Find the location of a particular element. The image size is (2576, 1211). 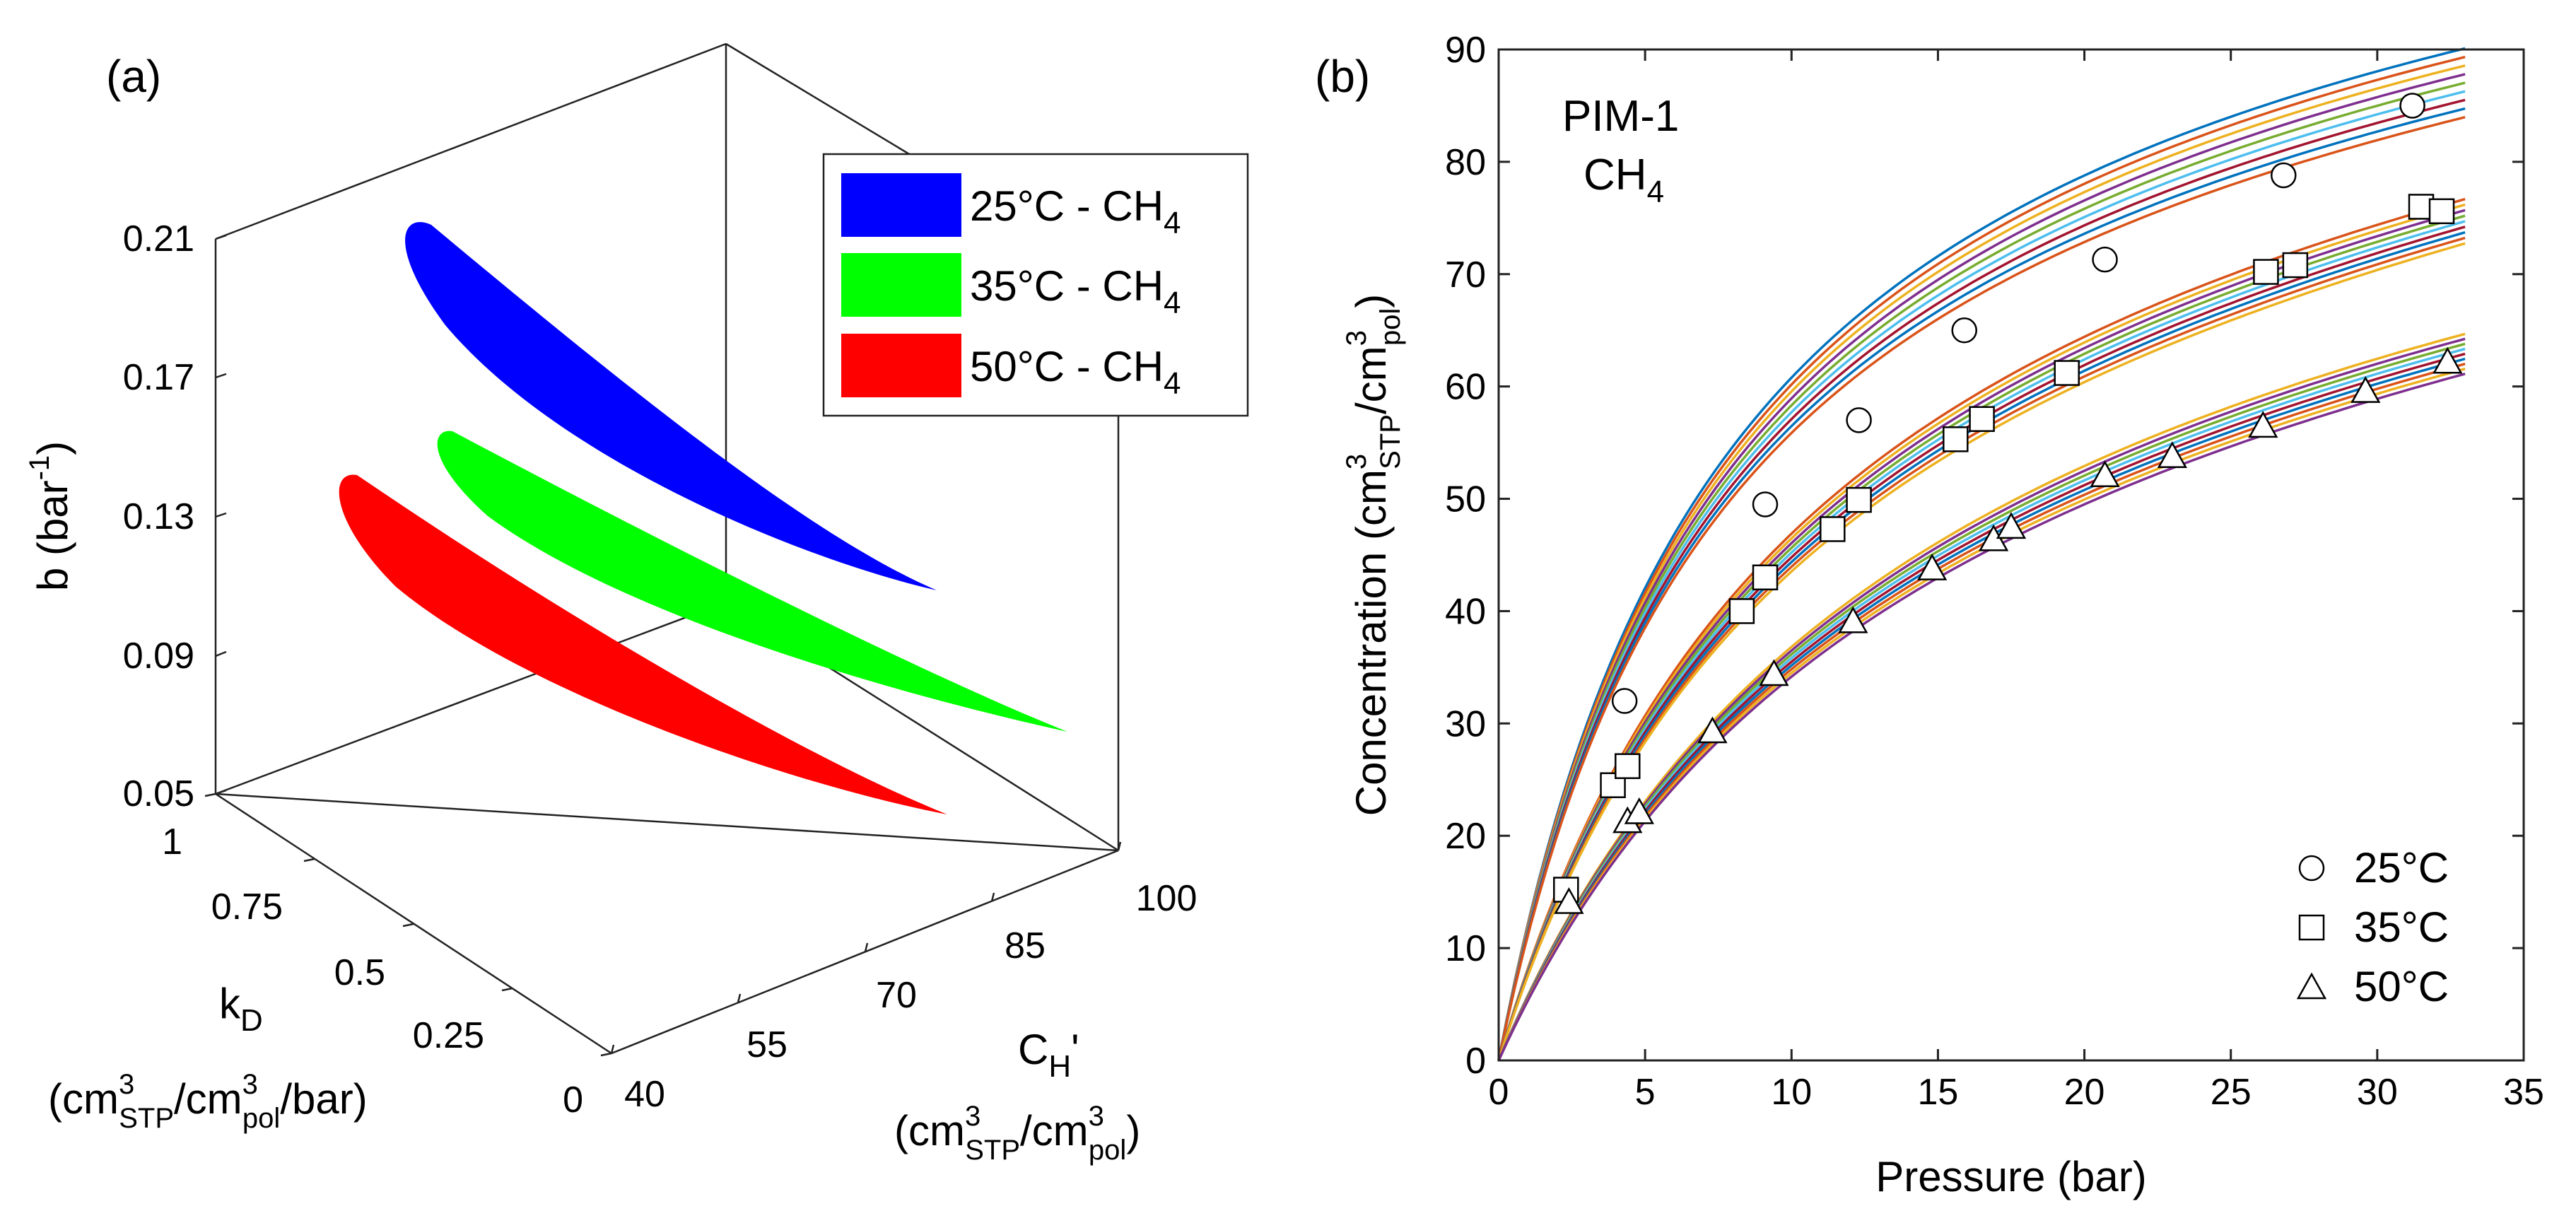

y-tick-label: 0.25 is located at coordinates (448, 1035).